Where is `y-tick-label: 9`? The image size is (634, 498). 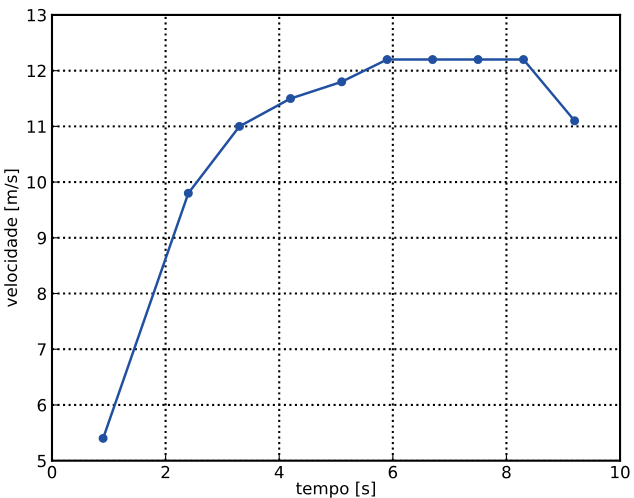
y-tick-label: 9 is located at coordinates (42, 238).